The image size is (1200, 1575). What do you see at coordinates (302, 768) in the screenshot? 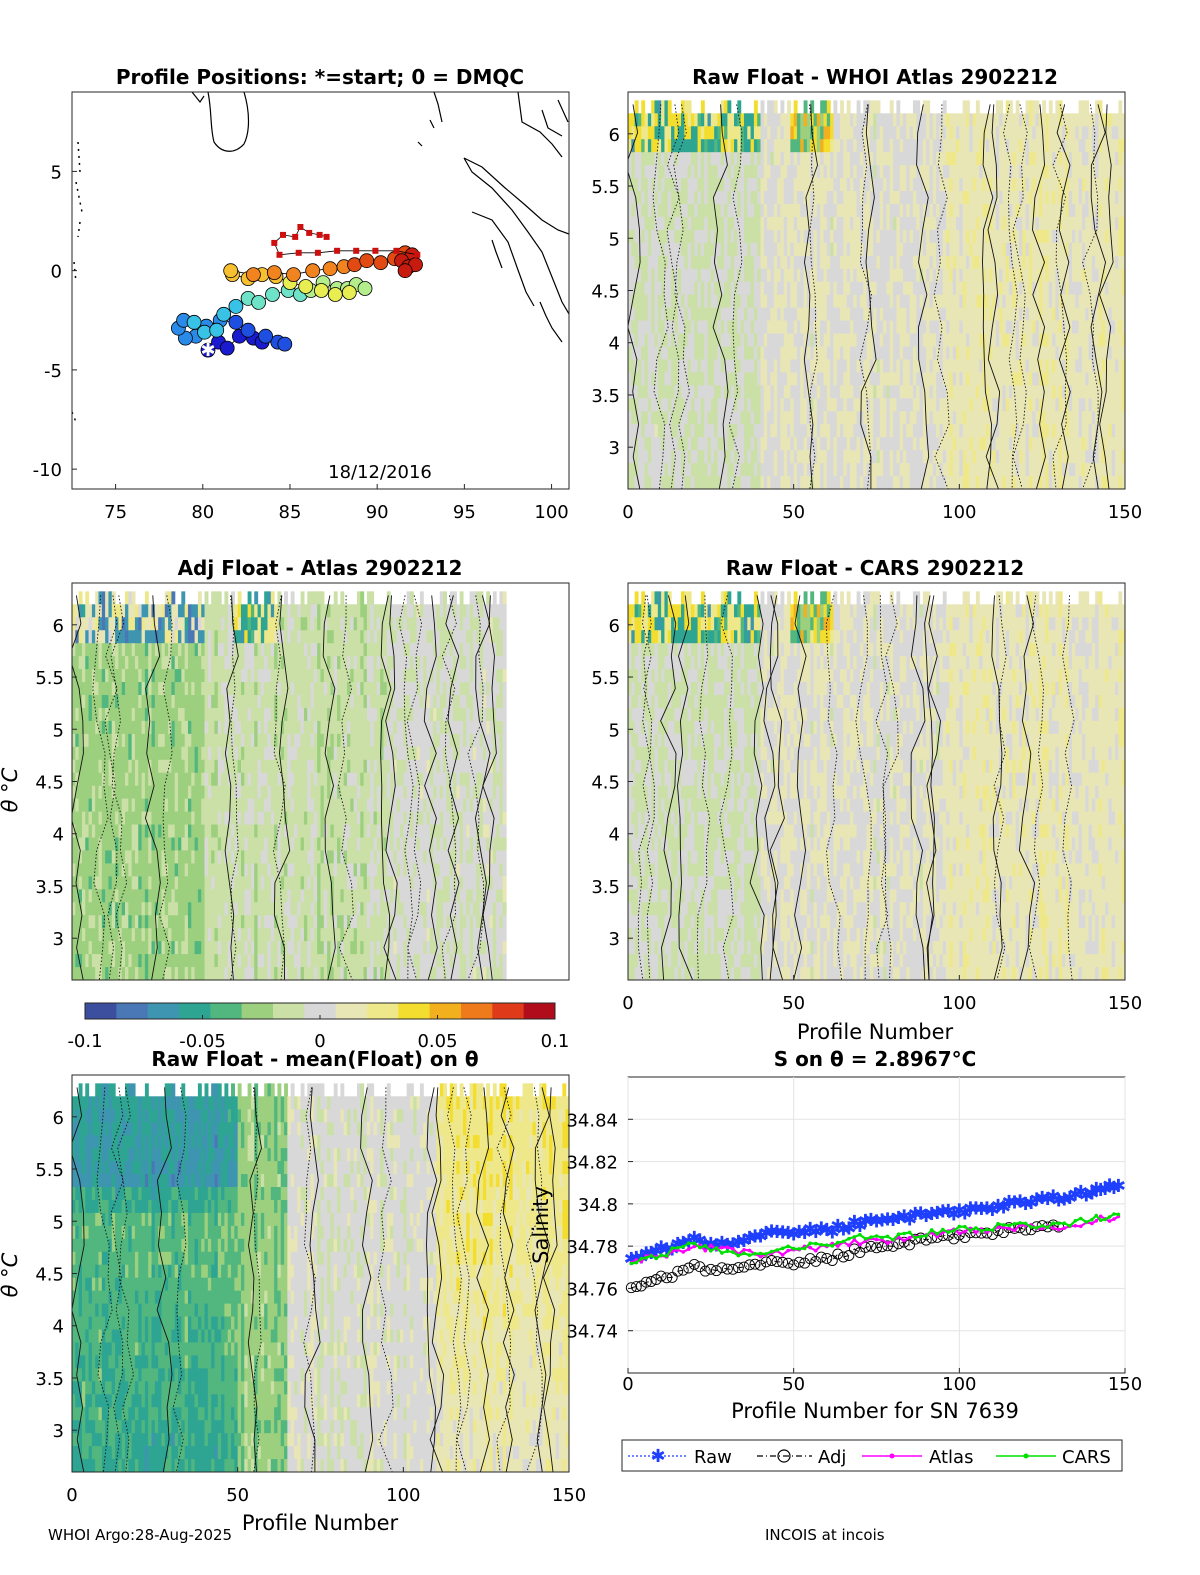
I see `atlas-adj-panel: Adj Float - Atlas 2902212 33.544.555.56` at bounding box center [302, 768].